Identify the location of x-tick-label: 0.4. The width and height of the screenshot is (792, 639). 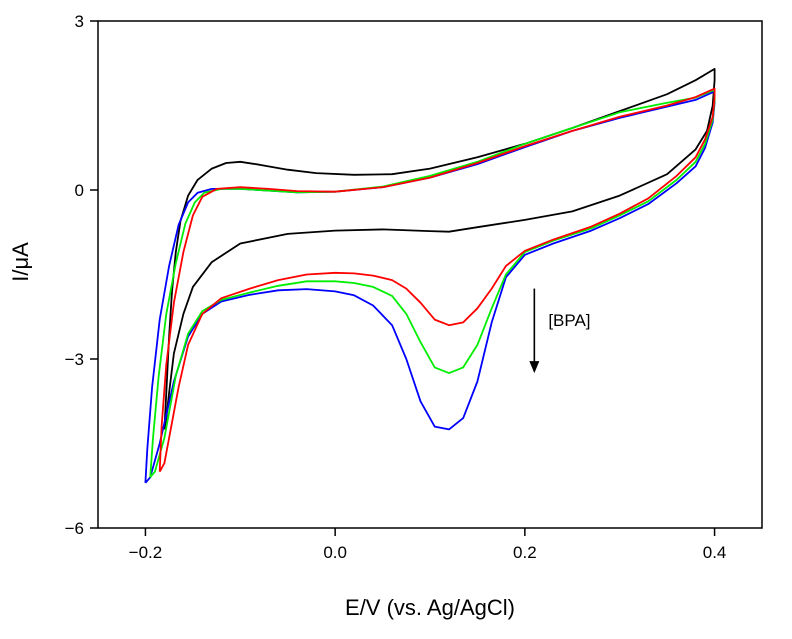
(715, 552).